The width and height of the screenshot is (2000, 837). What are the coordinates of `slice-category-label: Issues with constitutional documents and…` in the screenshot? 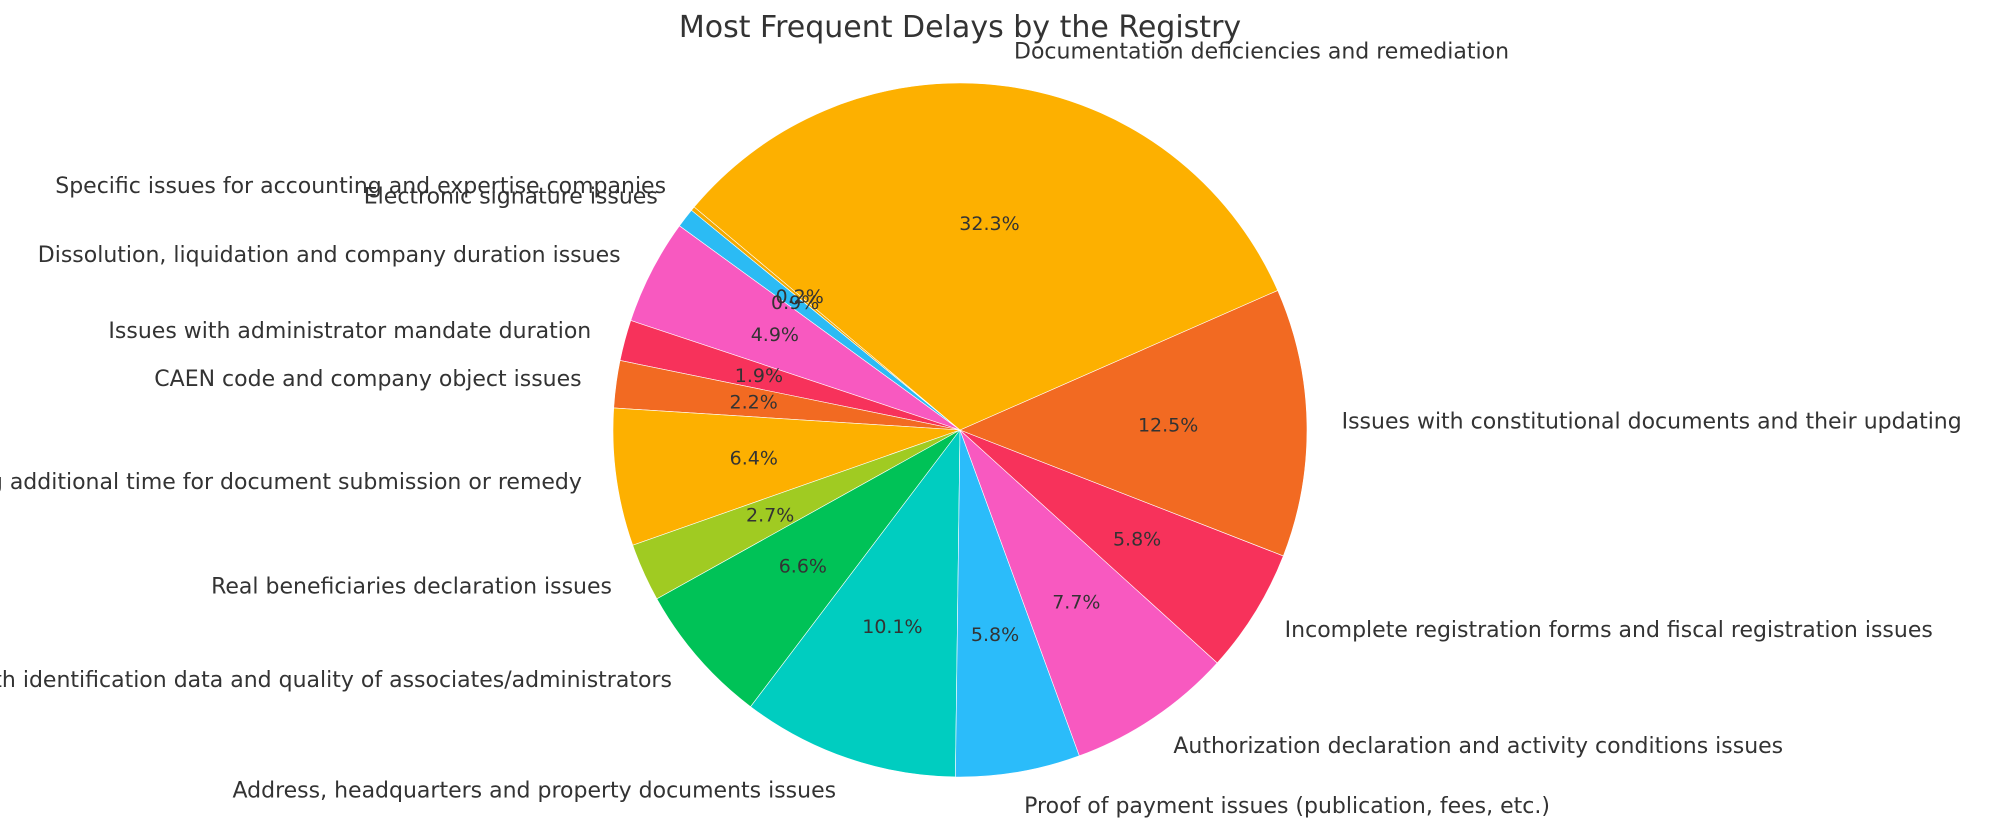 It's located at (1652, 421).